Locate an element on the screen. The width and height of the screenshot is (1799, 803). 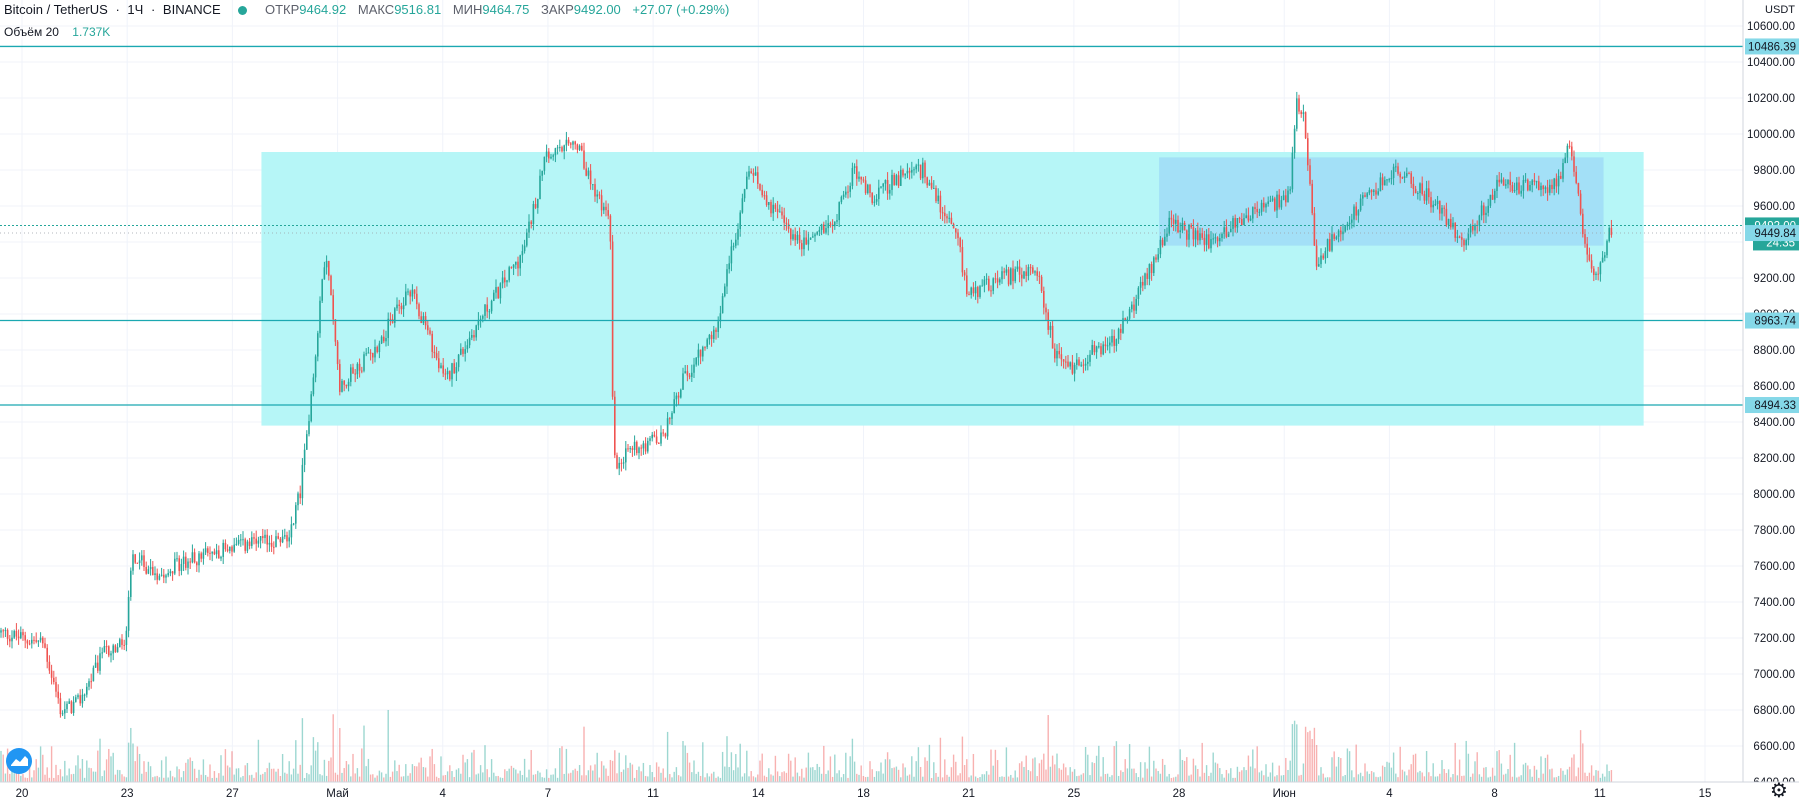
currency-label: USDT is located at coordinates (1780, 10).